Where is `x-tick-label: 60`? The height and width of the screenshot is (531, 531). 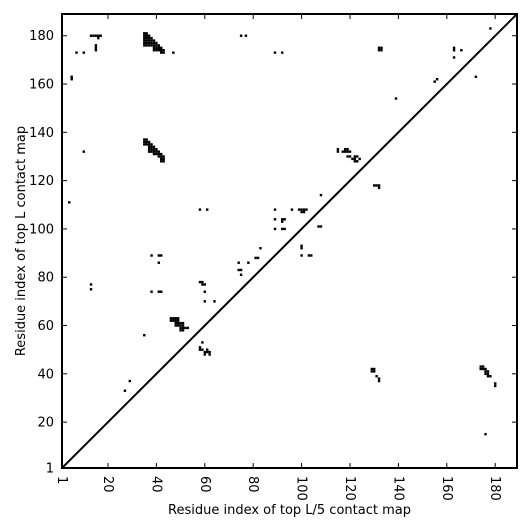 x-tick-label: 60 is located at coordinates (204, 484).